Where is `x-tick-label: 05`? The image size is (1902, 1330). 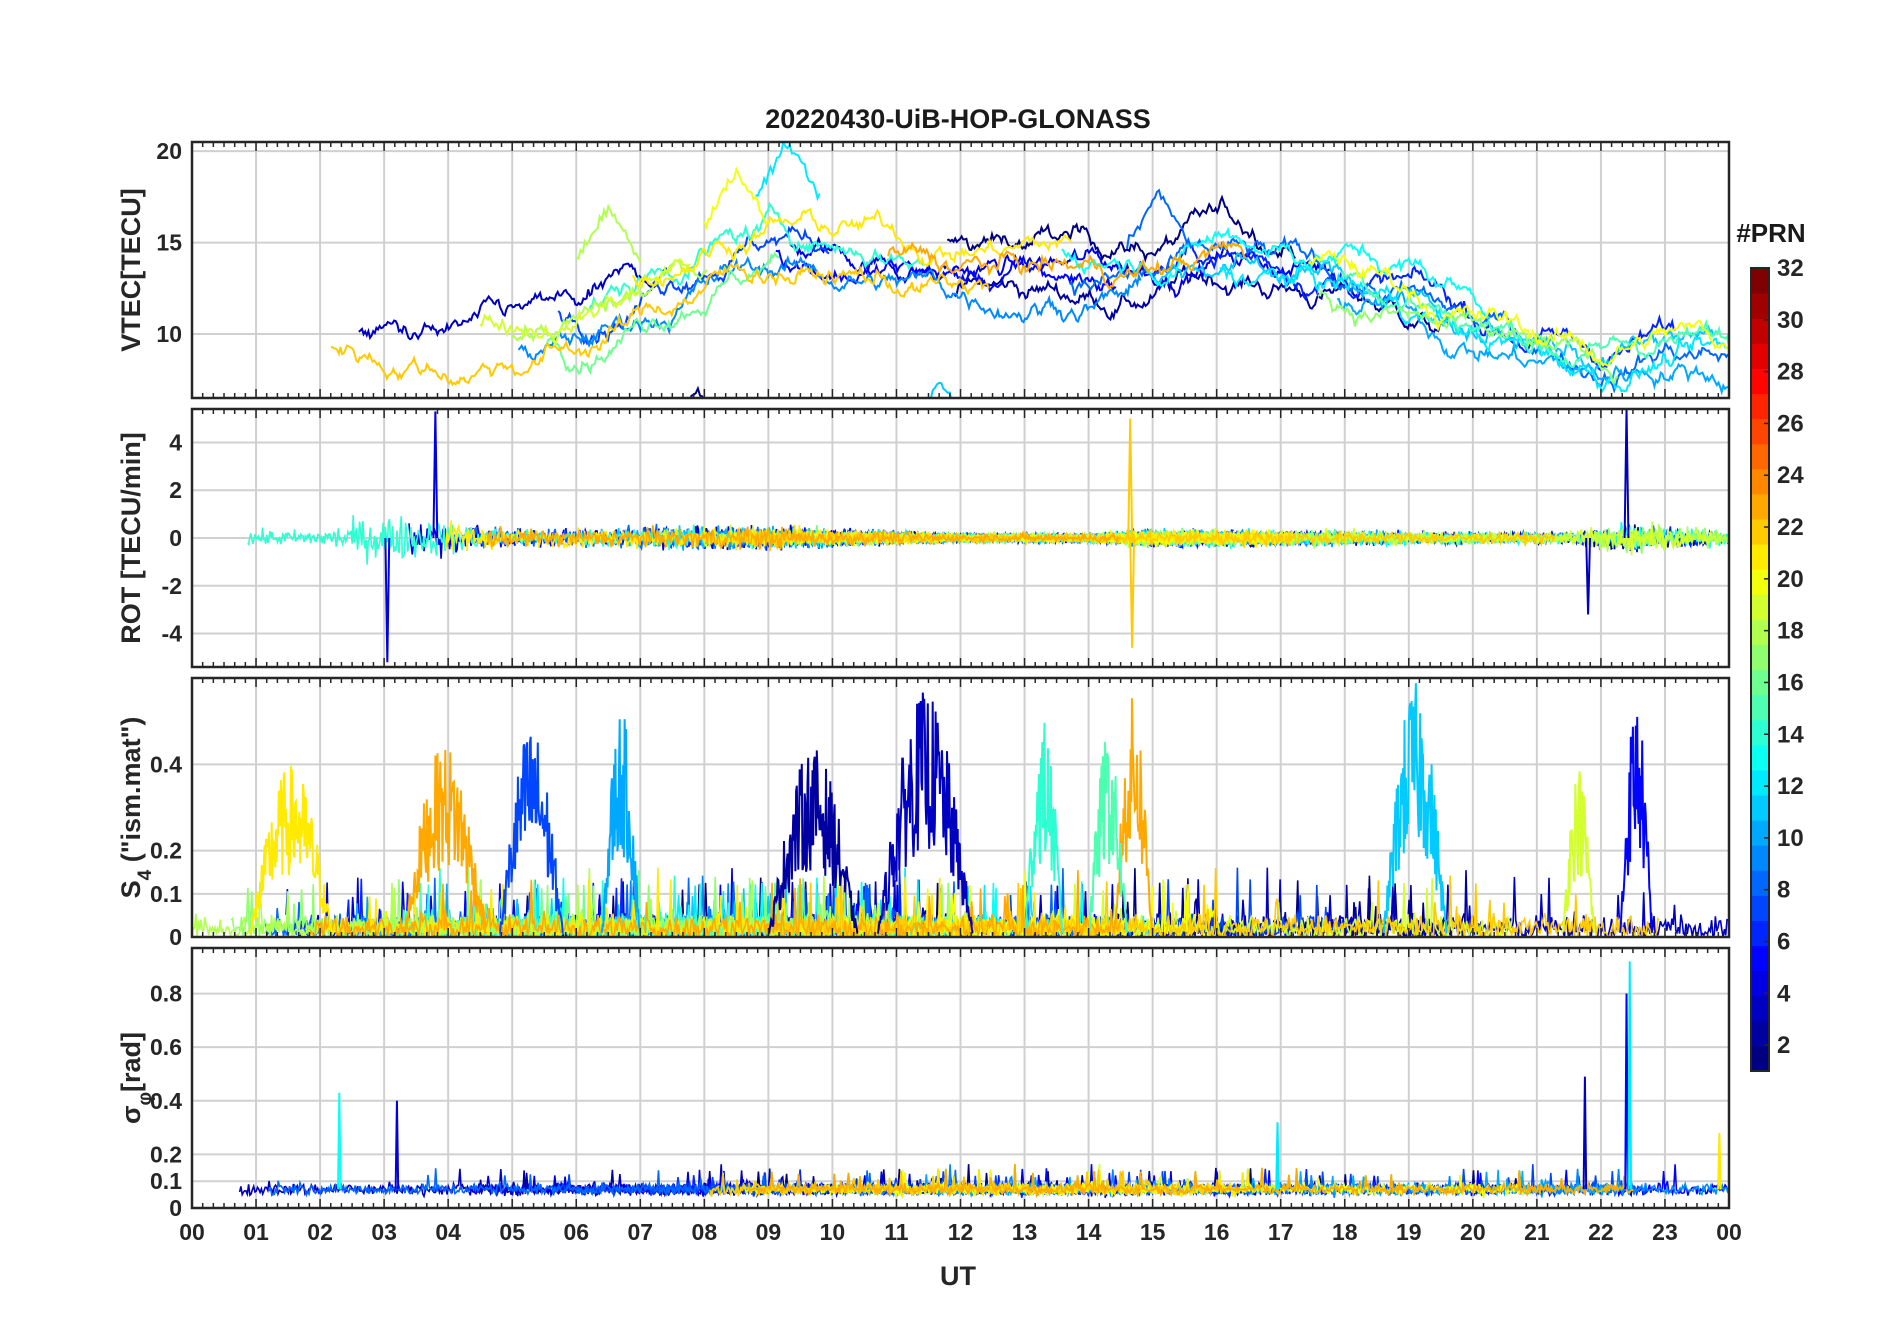 x-tick-label: 05 is located at coordinates (512, 1232).